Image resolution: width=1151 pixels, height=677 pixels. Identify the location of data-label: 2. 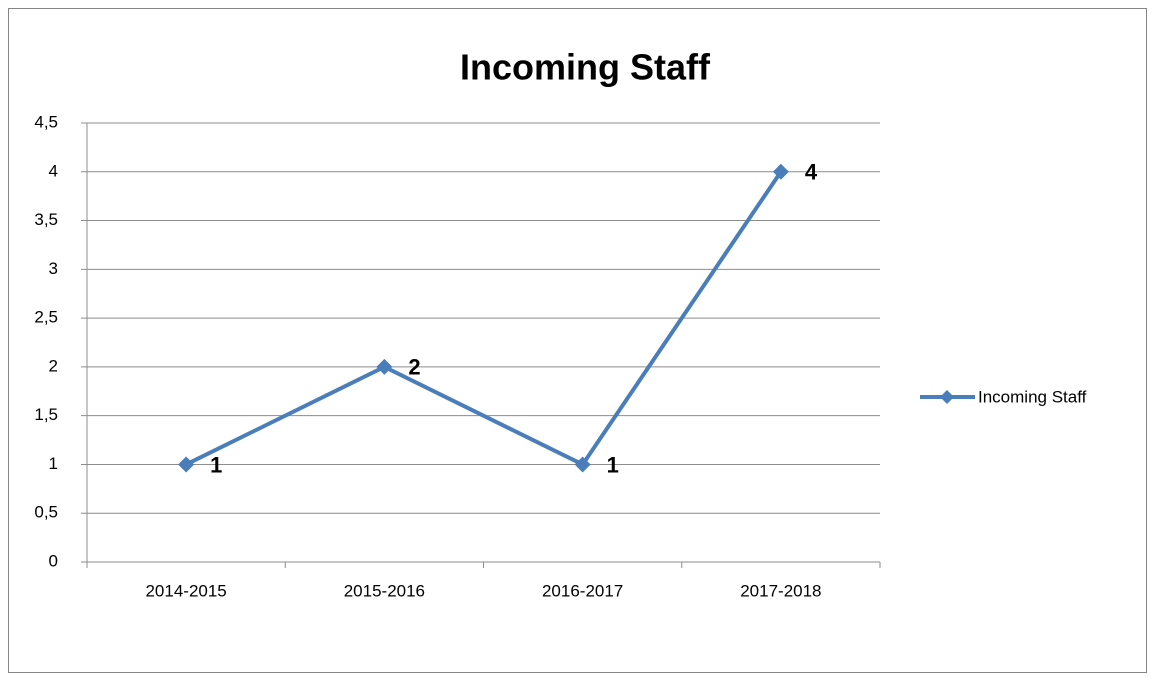
(414, 367).